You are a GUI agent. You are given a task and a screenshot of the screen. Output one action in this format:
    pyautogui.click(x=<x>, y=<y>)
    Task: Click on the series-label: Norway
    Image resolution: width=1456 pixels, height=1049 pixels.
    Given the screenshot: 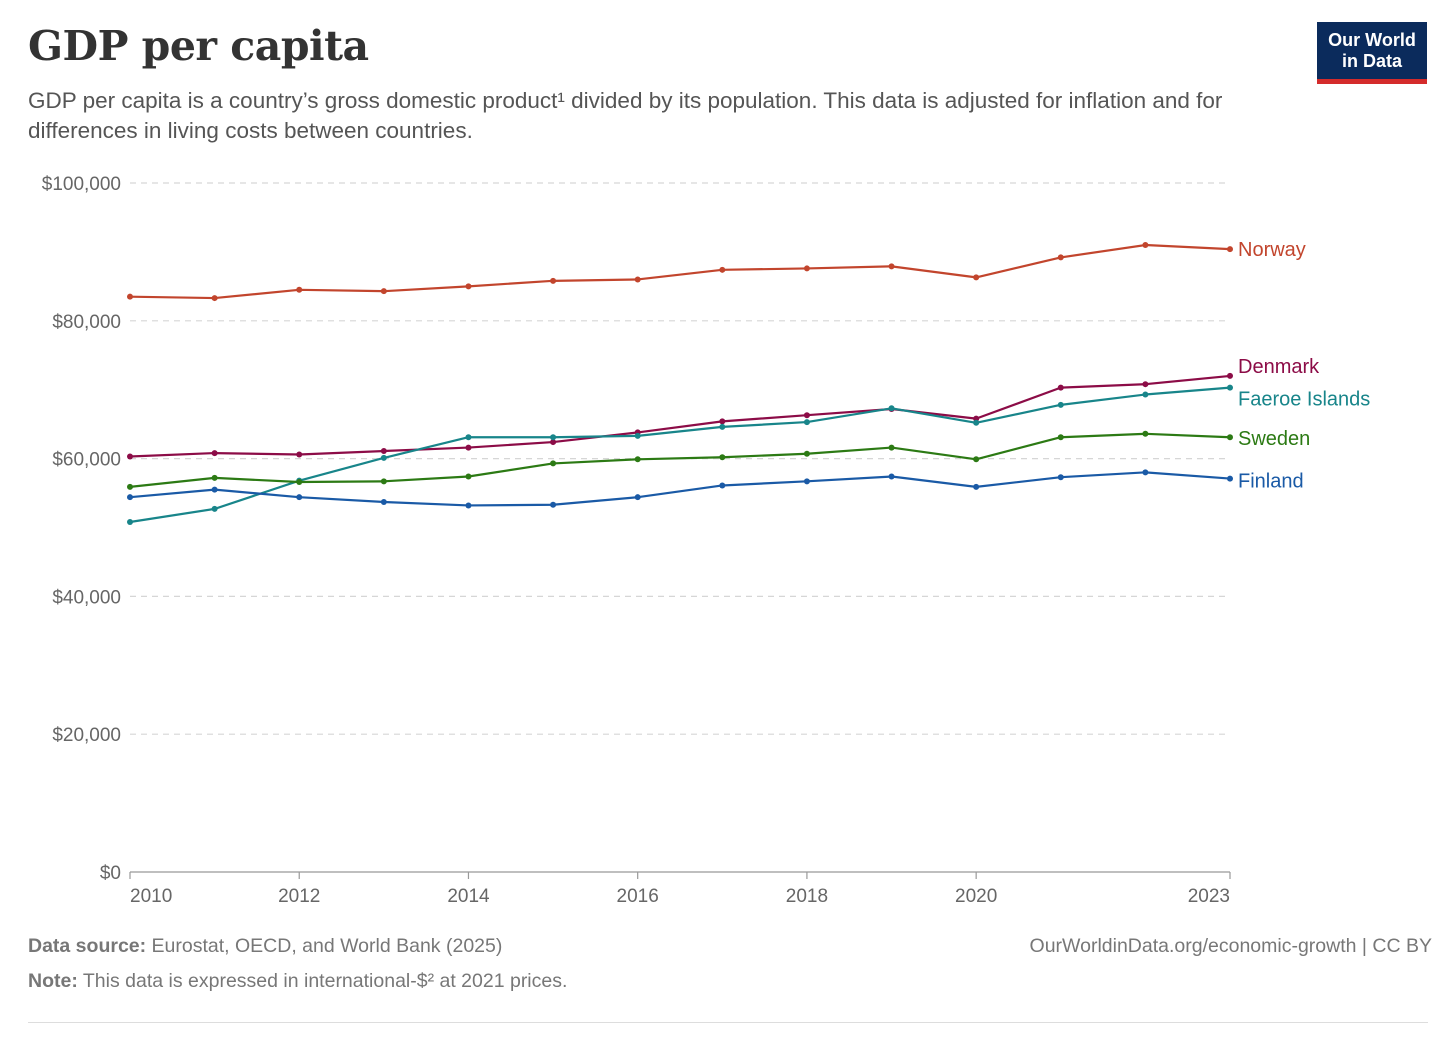 What is the action you would take?
    pyautogui.click(x=1272, y=250)
    